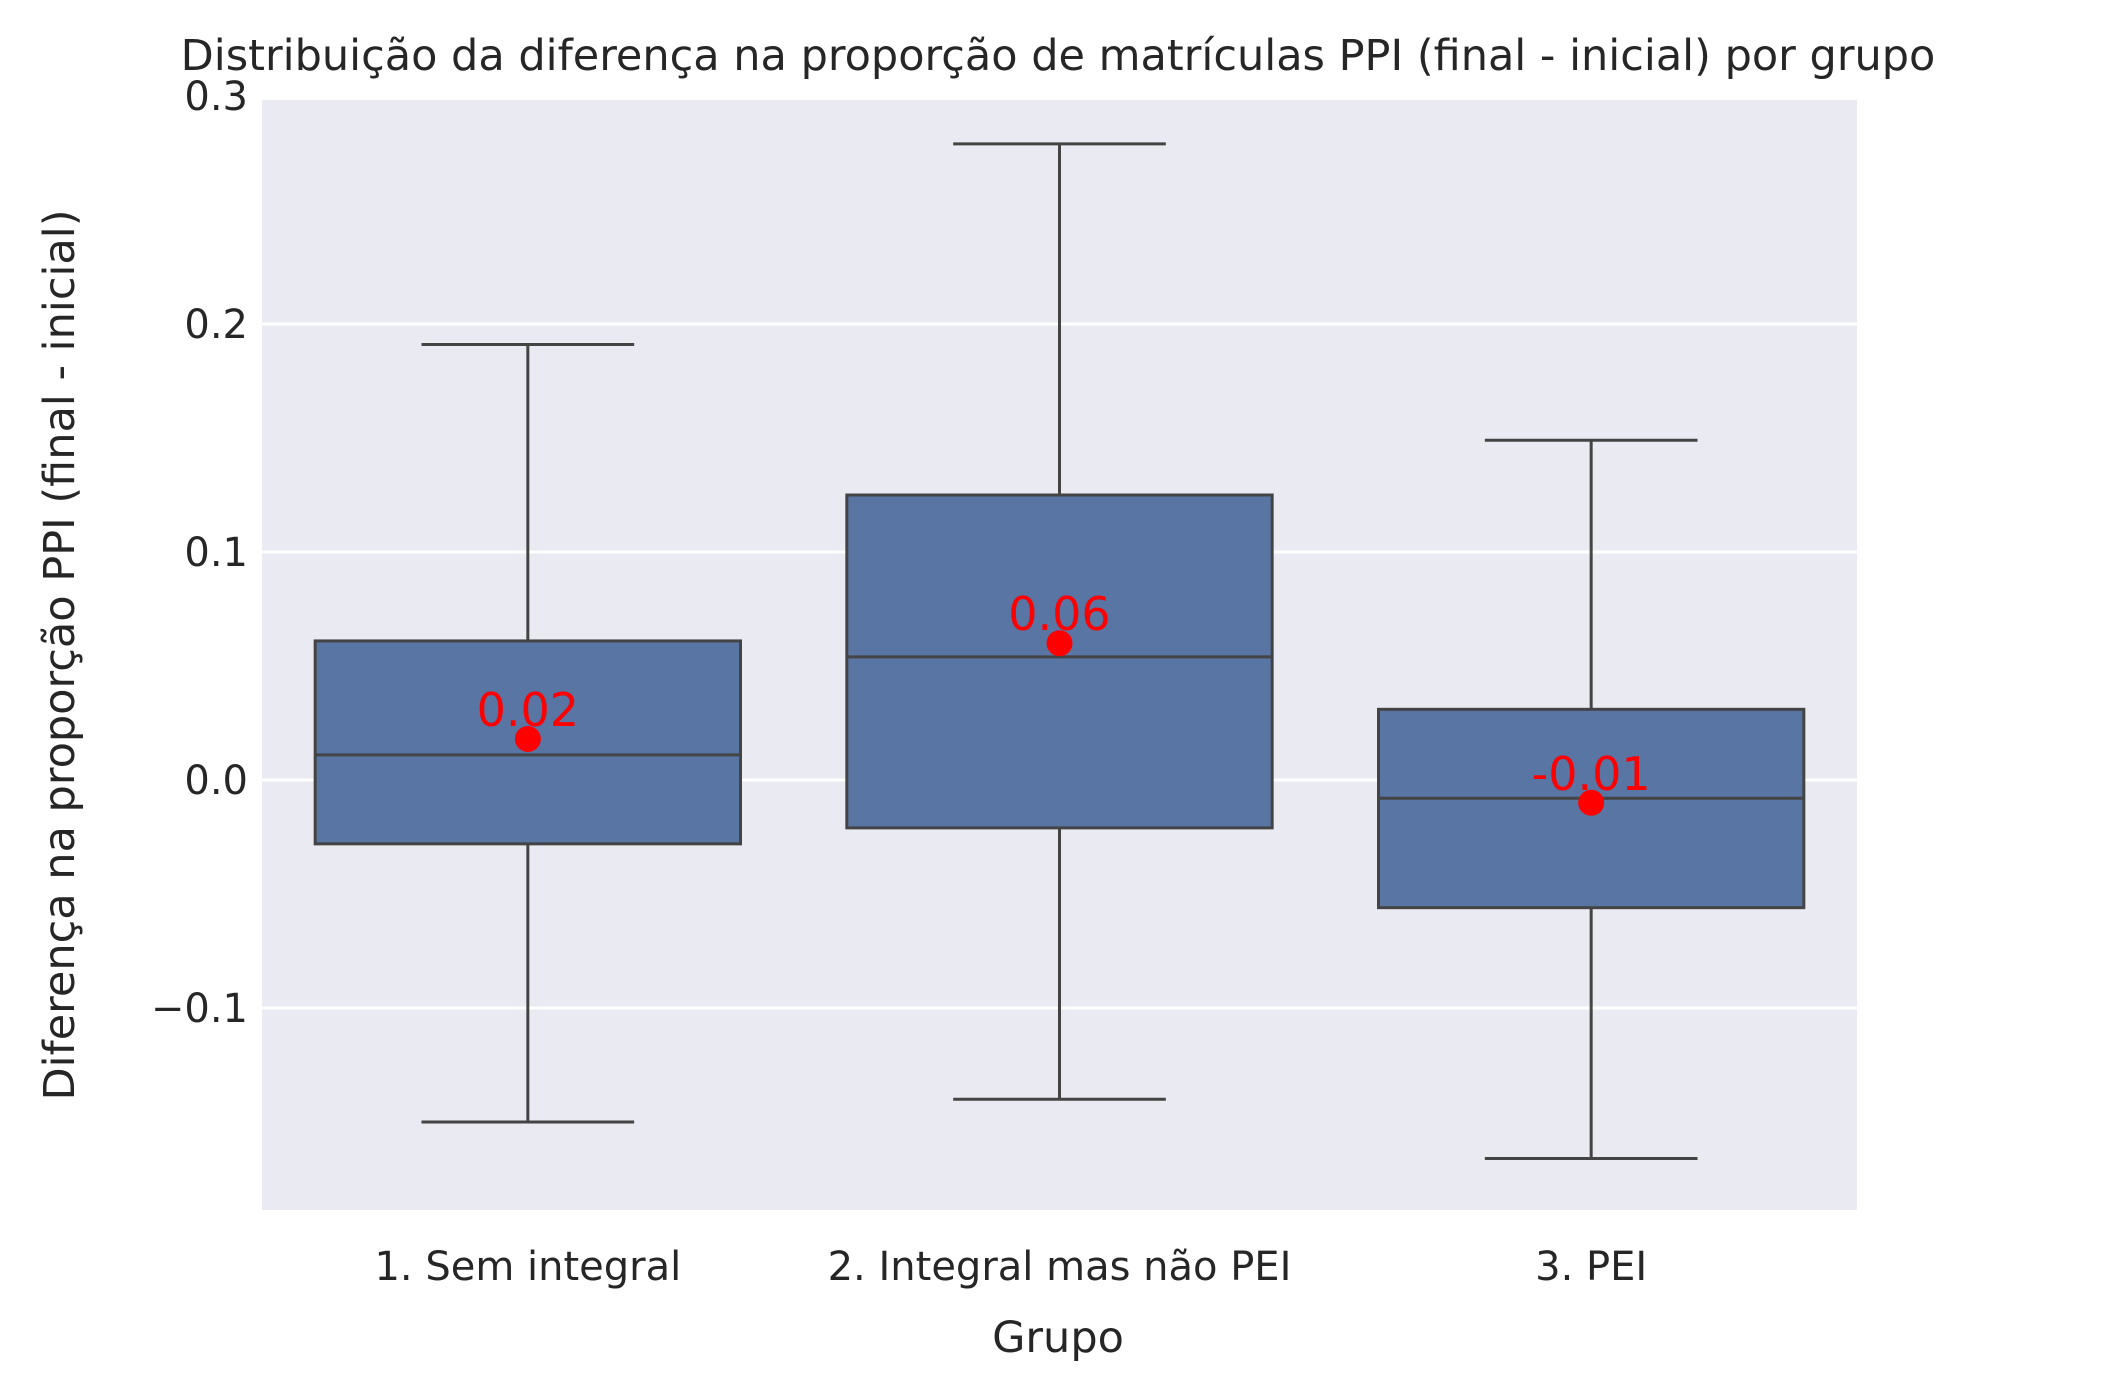 The width and height of the screenshot is (2101, 1383). Describe the element at coordinates (216, 97) in the screenshot. I see `y-tick-label: 0.3` at that location.